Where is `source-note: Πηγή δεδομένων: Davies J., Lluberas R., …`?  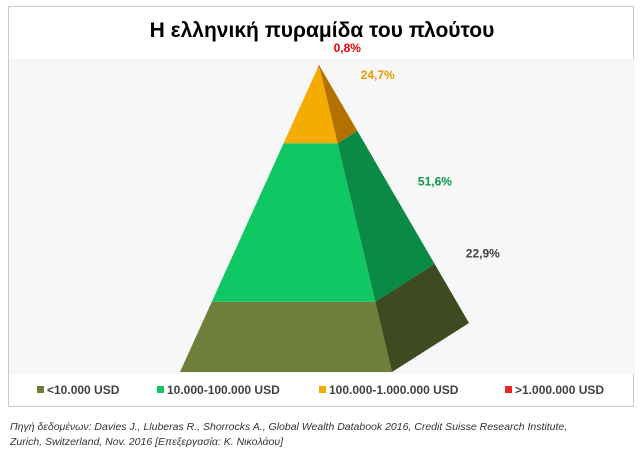 source-note: Πηγή δεδομένων: Davies J., Lluberas R., … is located at coordinates (320, 435).